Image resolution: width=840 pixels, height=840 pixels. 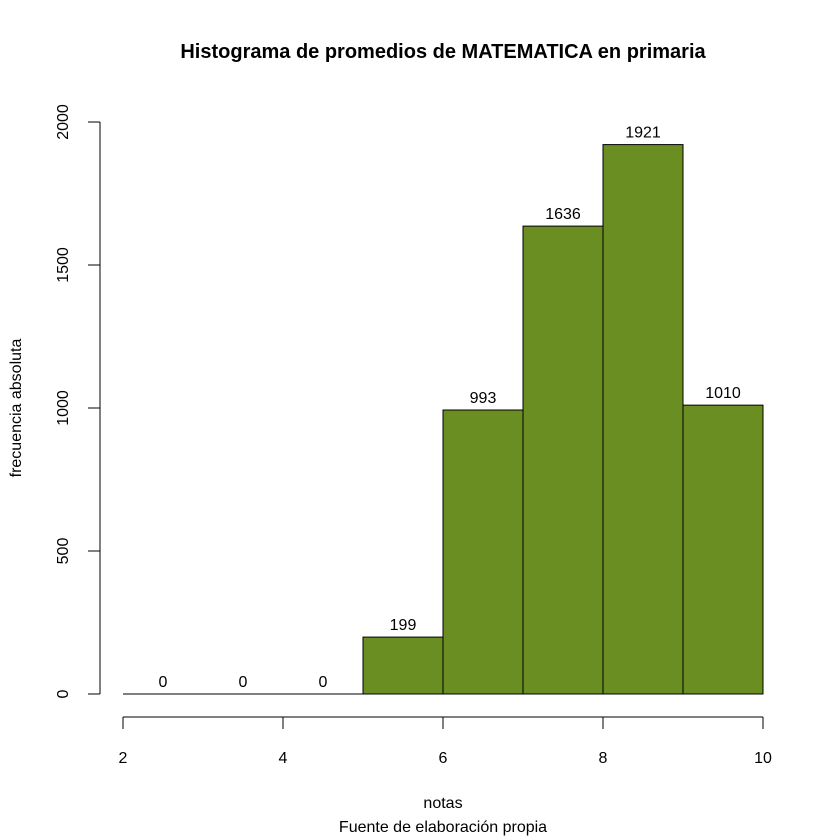 What do you see at coordinates (63, 693) in the screenshot?
I see `y-tick-label: 0` at bounding box center [63, 693].